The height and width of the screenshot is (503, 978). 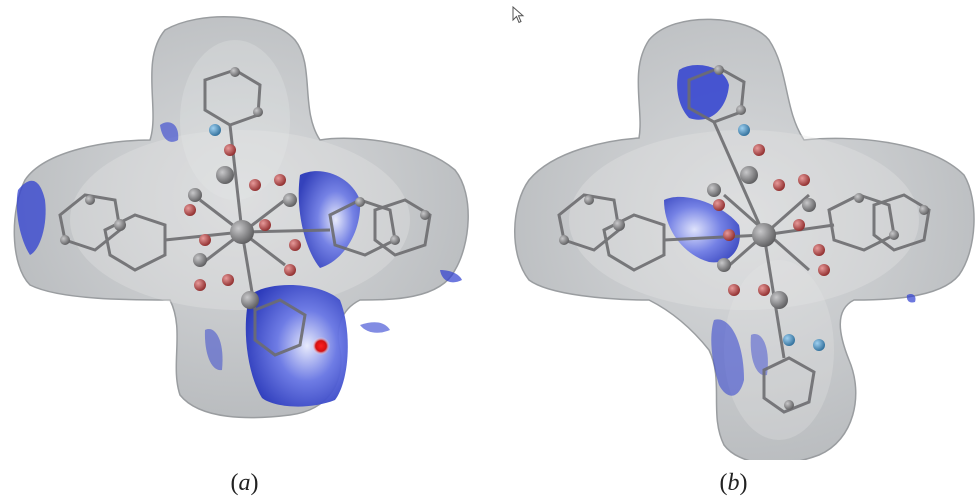 I want to click on panel-label-a: (a), so click(x=244, y=483).